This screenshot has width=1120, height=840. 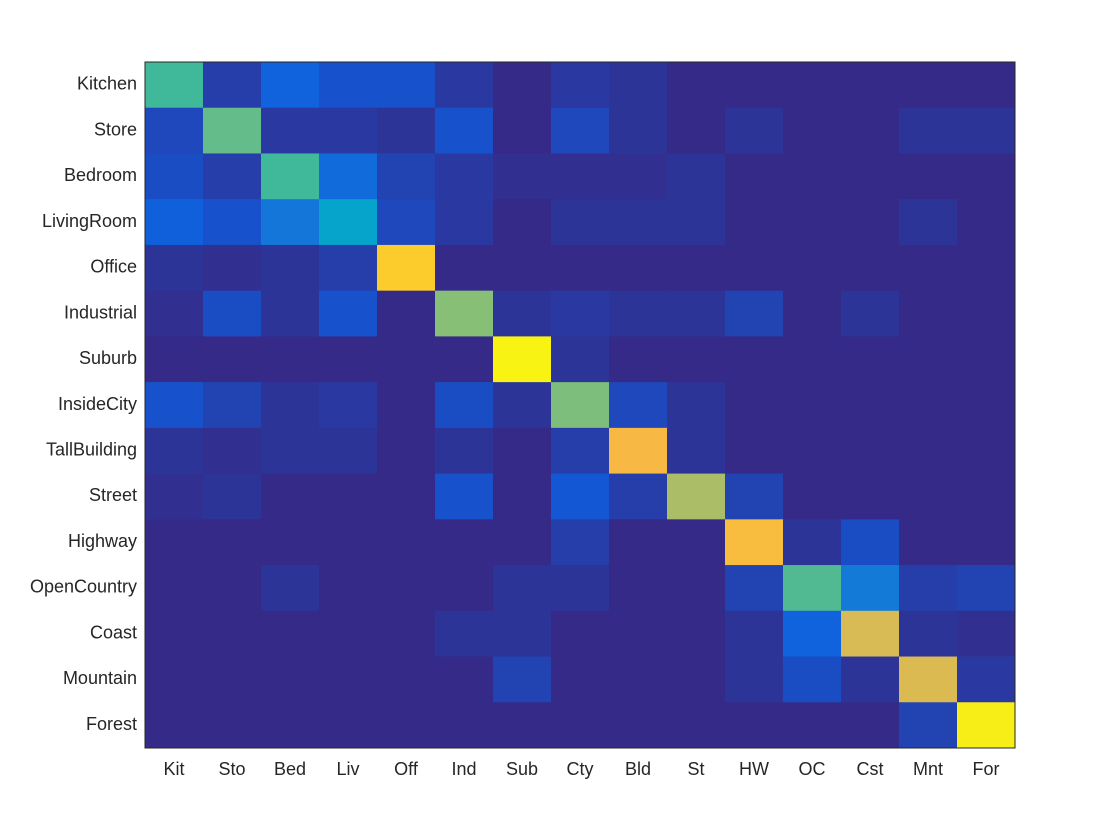 What do you see at coordinates (347, 769) in the screenshot?
I see `x-tick-label: Liv` at bounding box center [347, 769].